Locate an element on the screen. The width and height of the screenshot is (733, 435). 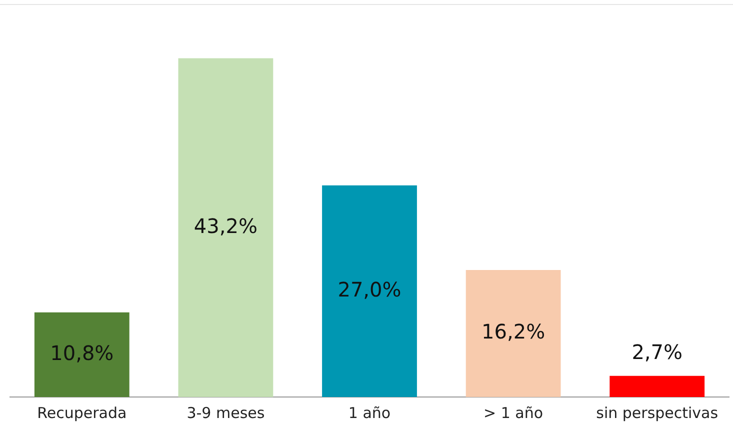
data-label: 16,2% is located at coordinates (514, 332).